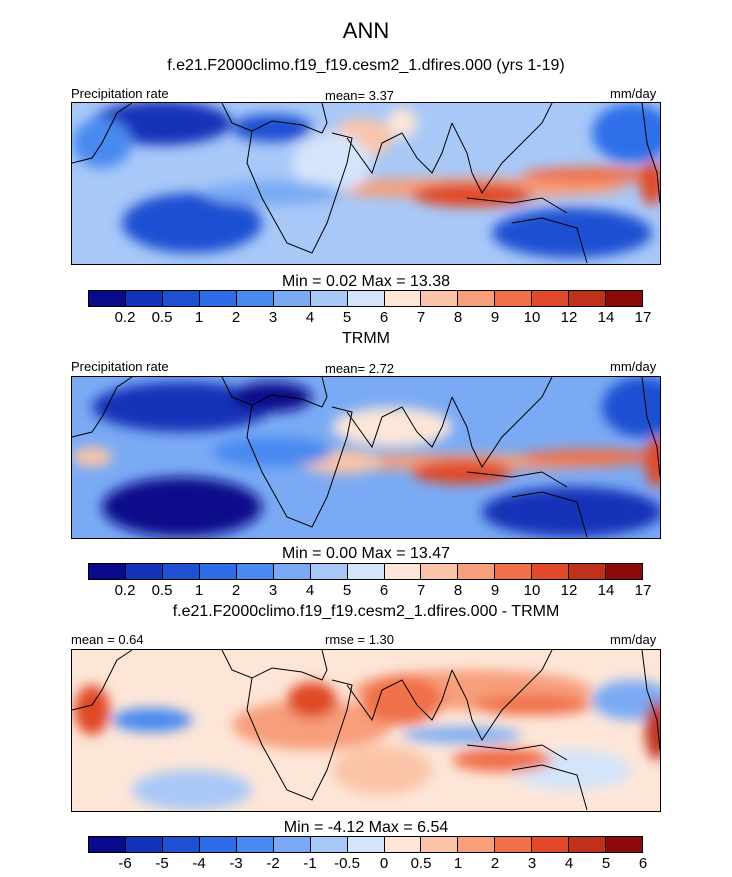 The width and height of the screenshot is (732, 877). I want to click on colorbar-tick-label: 17, so click(643, 590).